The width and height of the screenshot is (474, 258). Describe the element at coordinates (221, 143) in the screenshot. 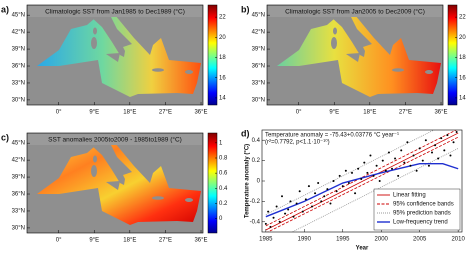

I see `colorbar-tick-label: 1` at that location.